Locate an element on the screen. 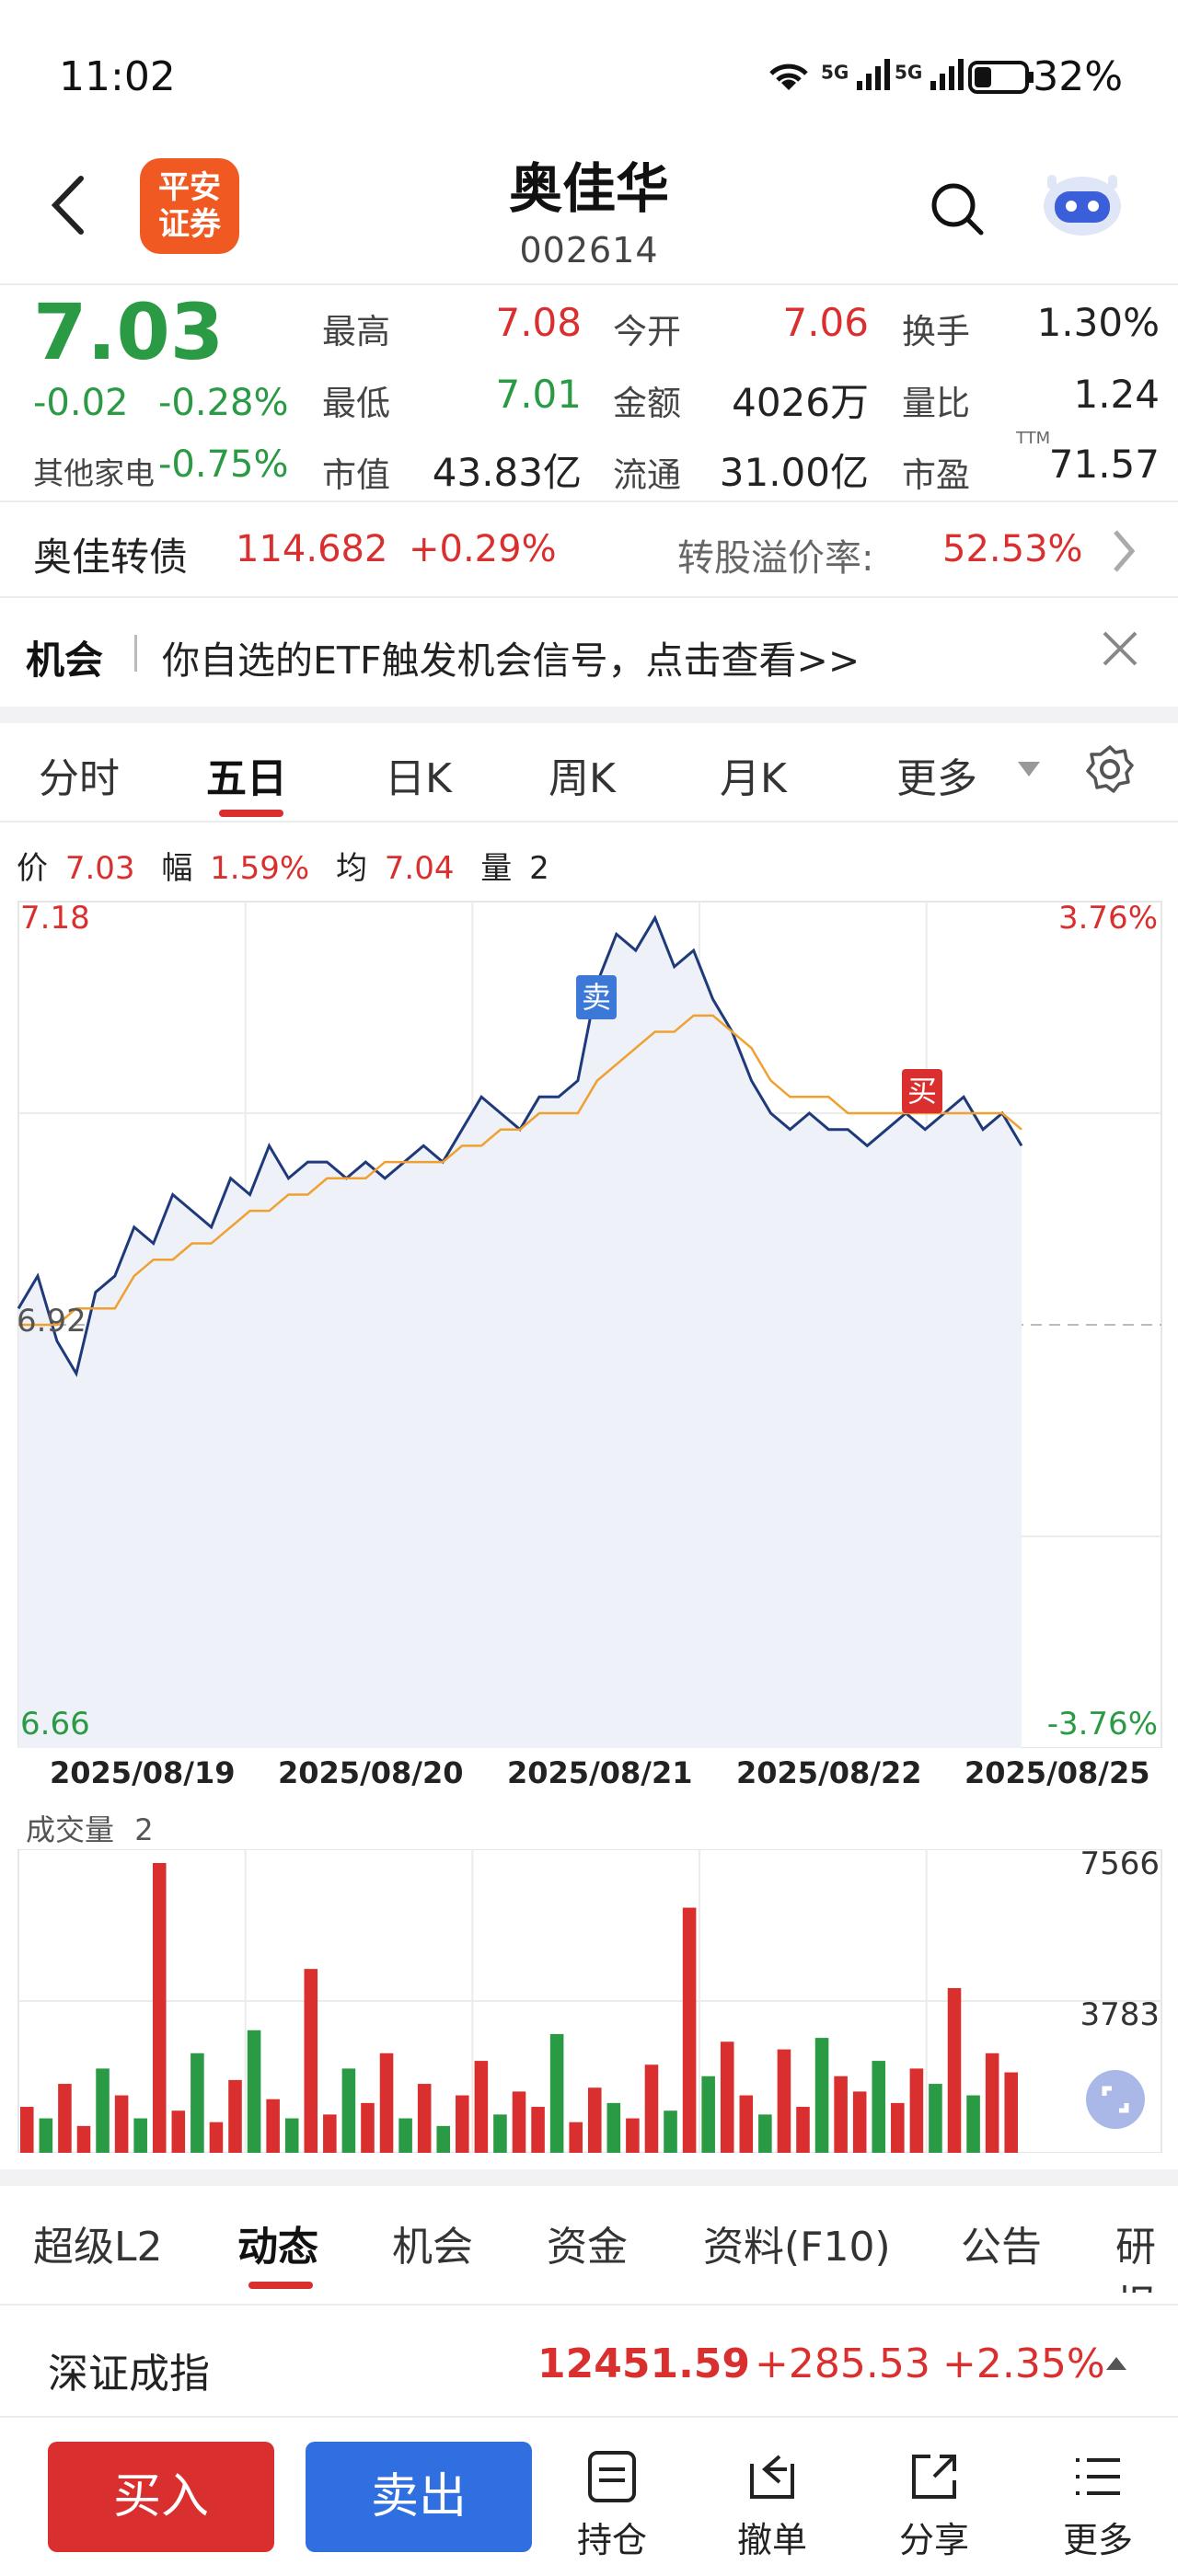  tab-more: 更多 is located at coordinates (936, 778).